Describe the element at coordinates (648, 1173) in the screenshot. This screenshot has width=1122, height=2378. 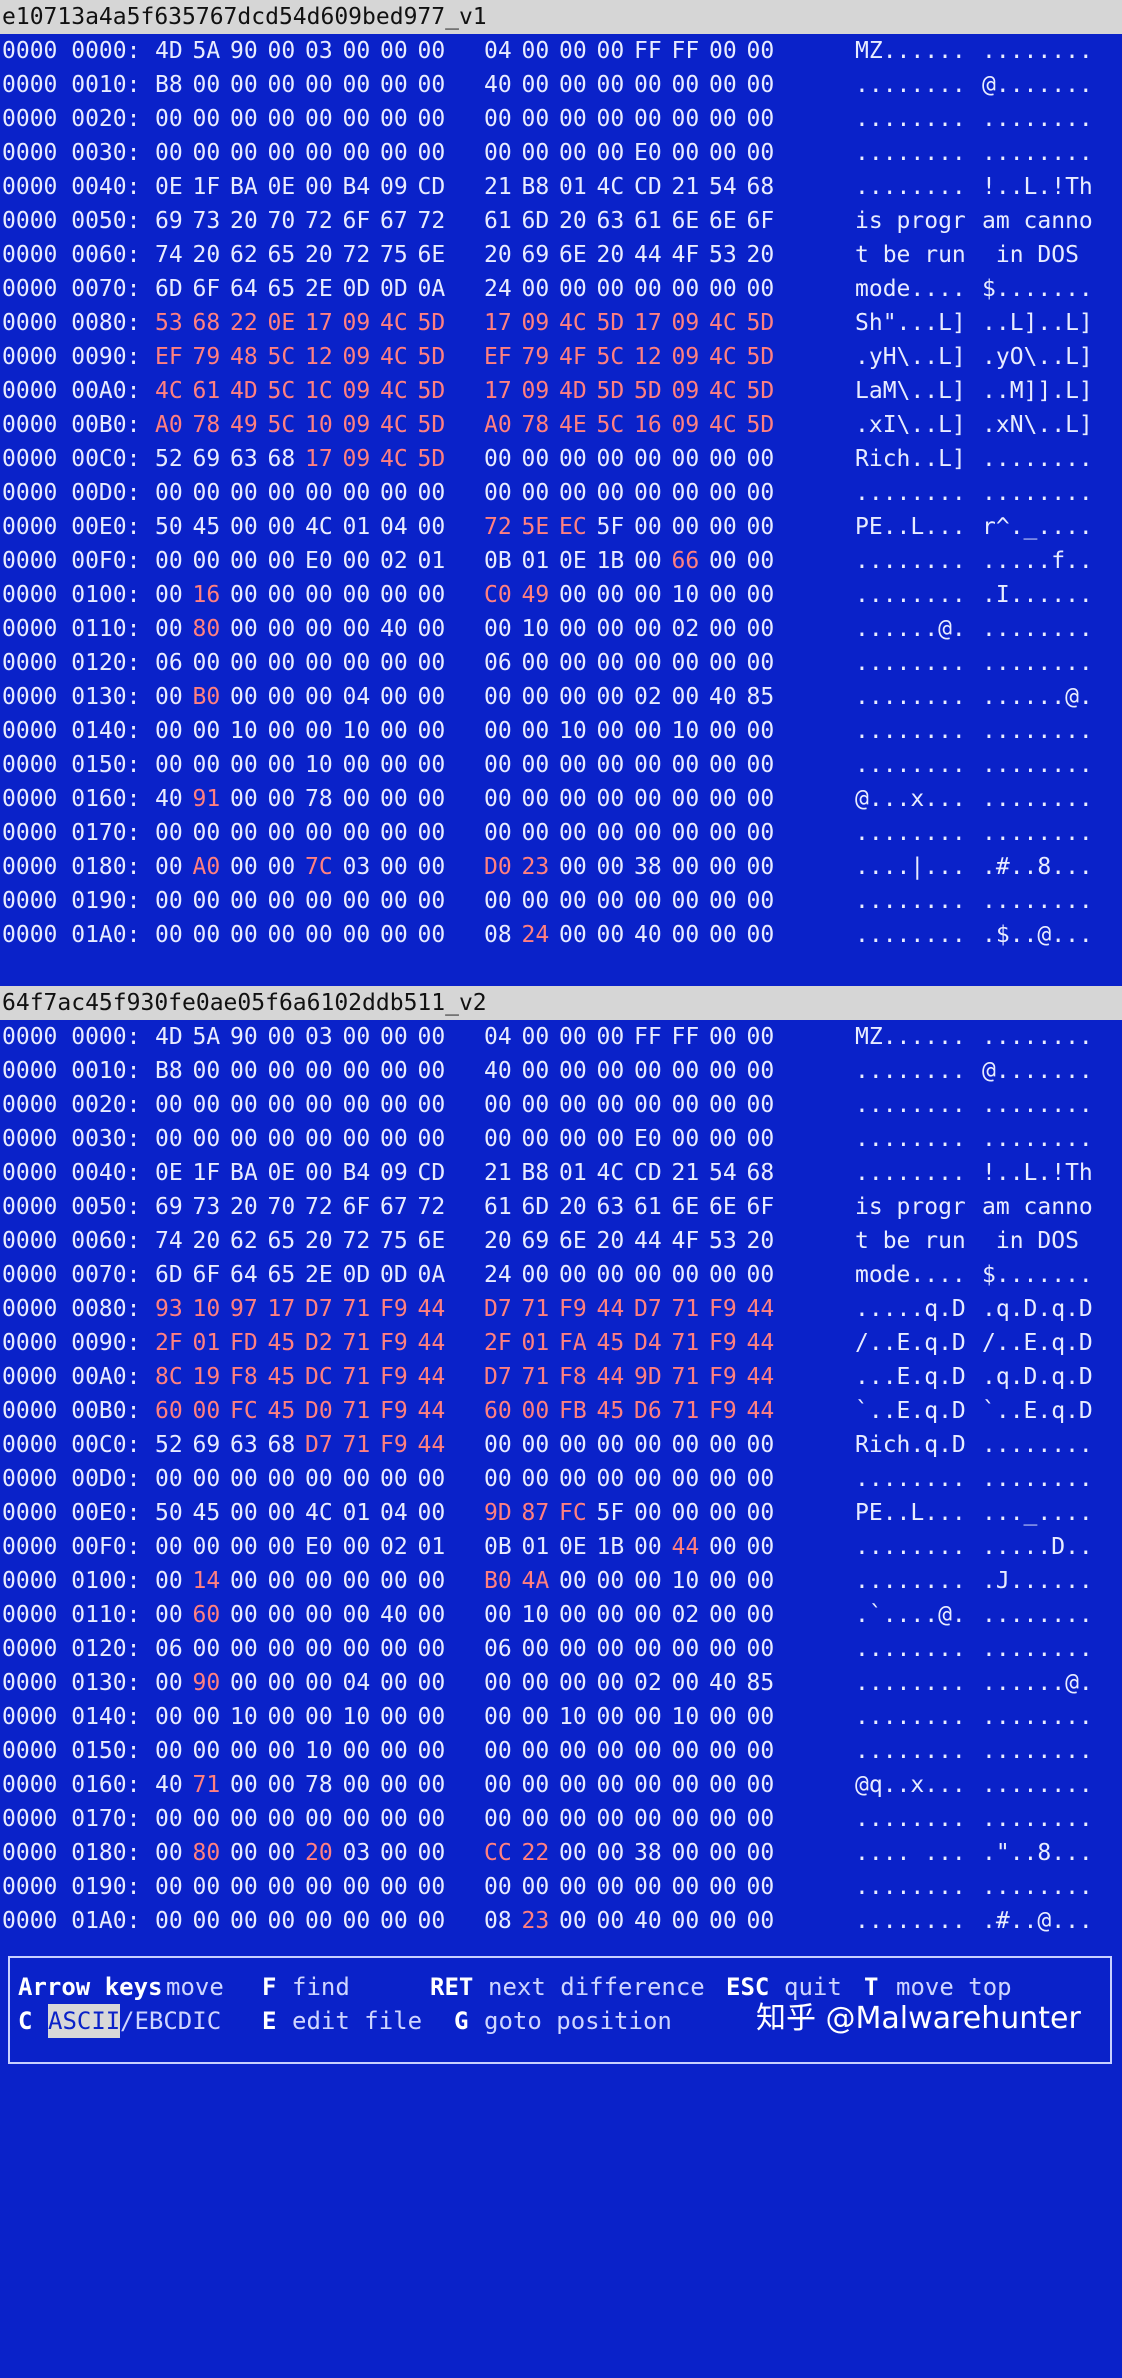
I see `hex-byte: CD` at that location.